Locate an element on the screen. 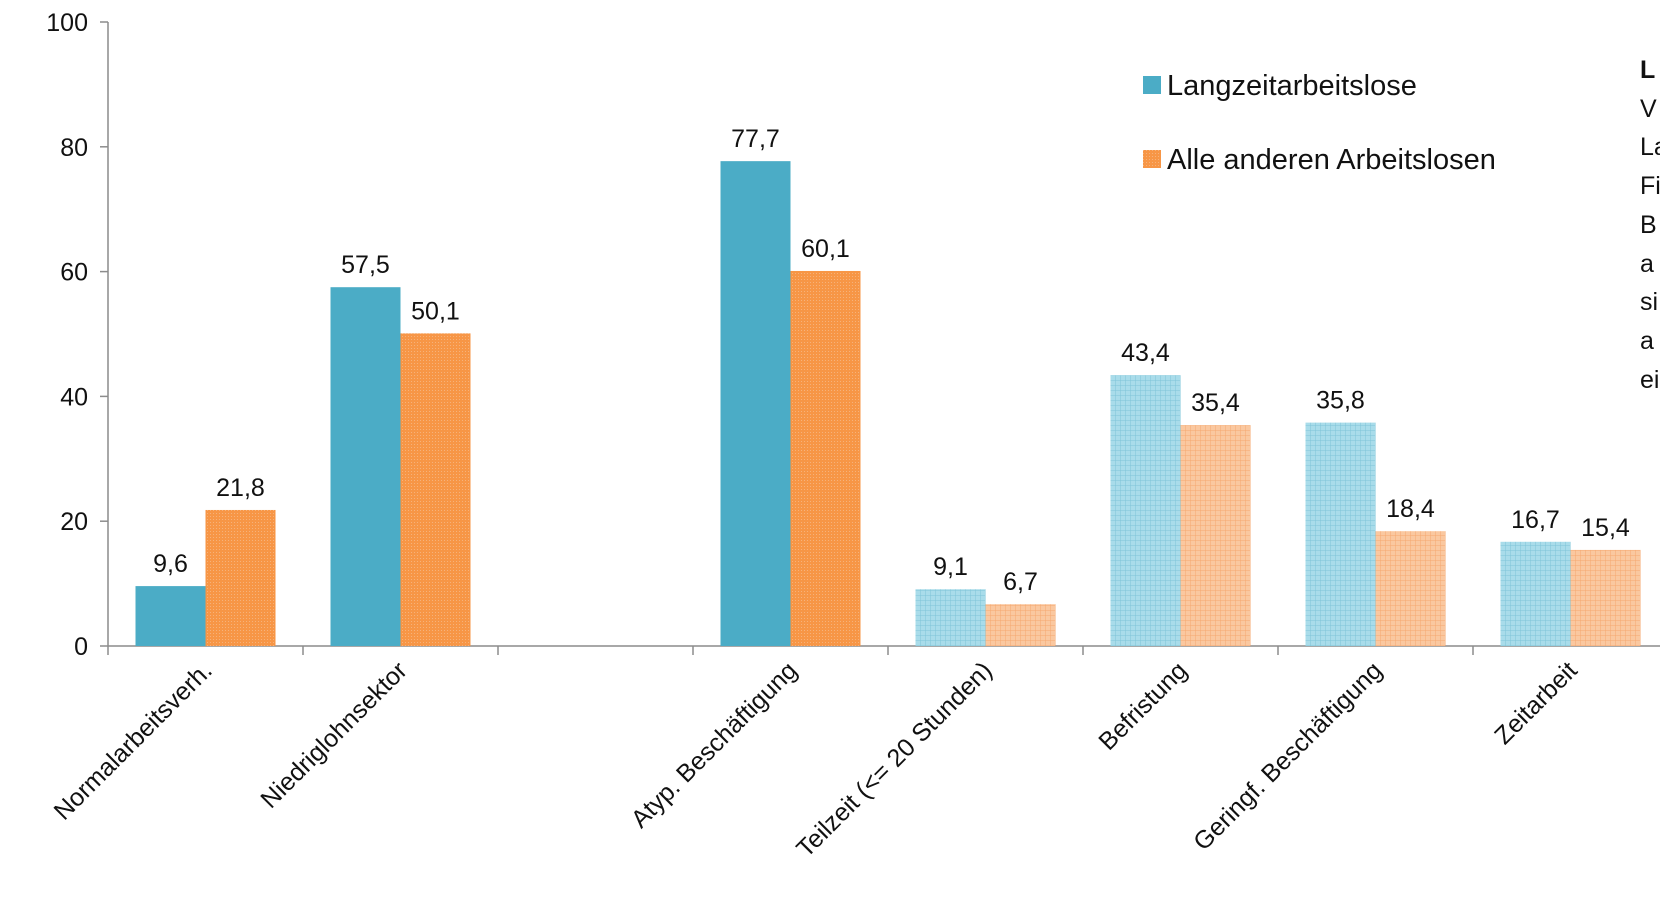 Image resolution: width=1660 pixels, height=916 pixels. side-text-line: La is located at coordinates (1650, 147).